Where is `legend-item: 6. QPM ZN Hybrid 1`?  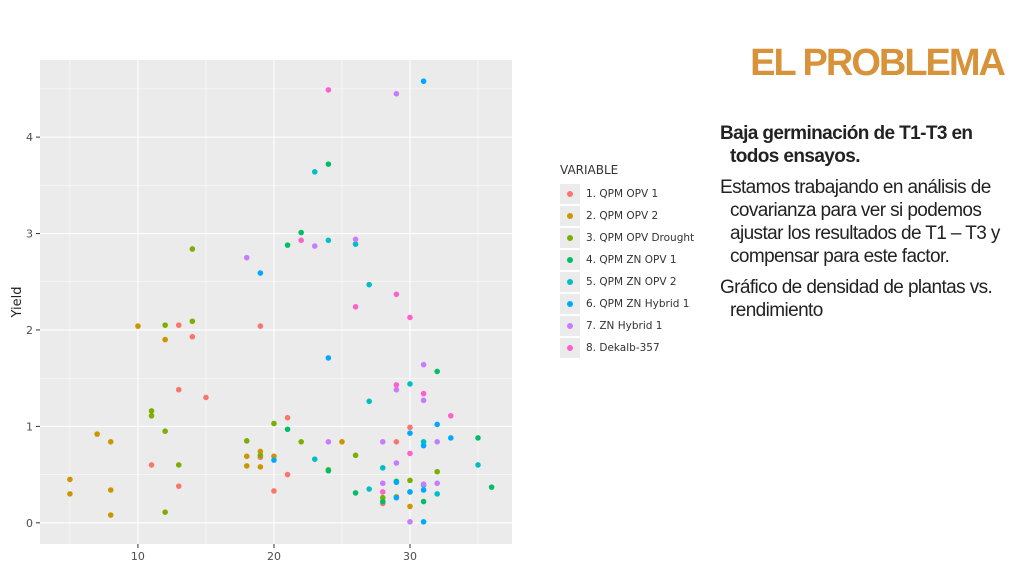
legend-item: 6. QPM ZN Hybrid 1 is located at coordinates (635, 304).